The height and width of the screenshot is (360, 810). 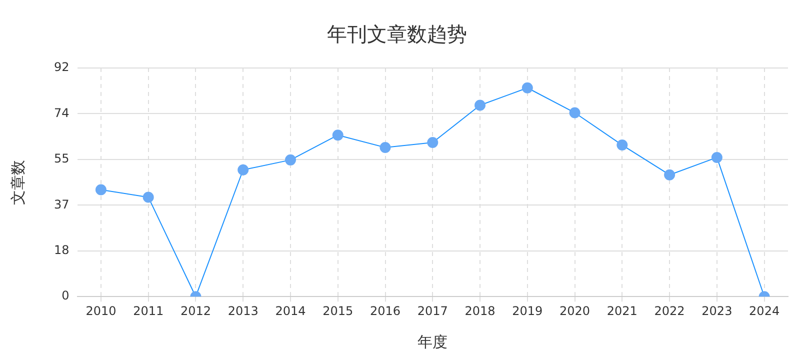 I want to click on y-tick-label: 55, so click(x=62, y=159).